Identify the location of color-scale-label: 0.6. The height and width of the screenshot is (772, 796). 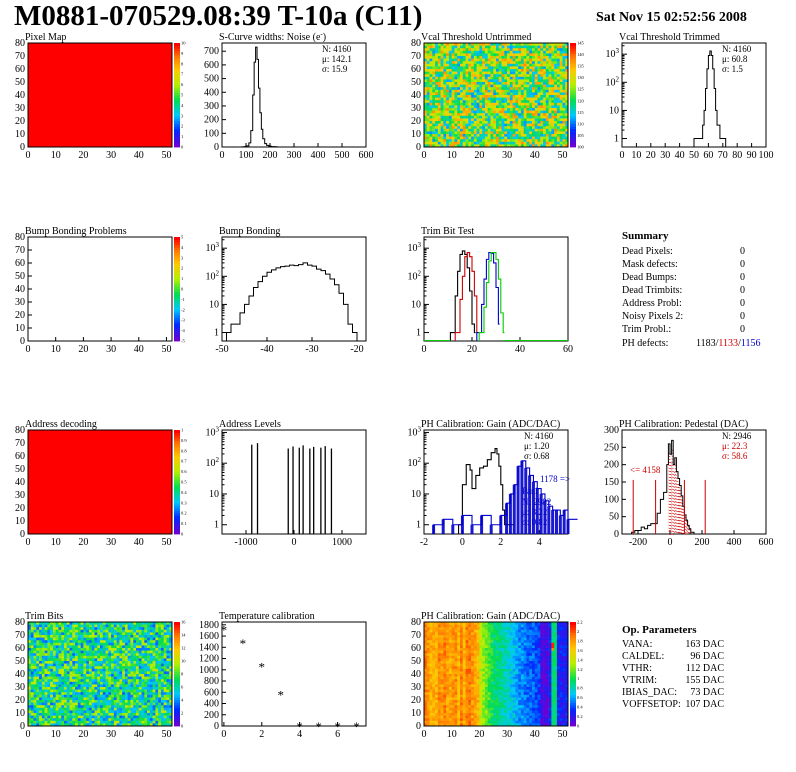
(184, 471).